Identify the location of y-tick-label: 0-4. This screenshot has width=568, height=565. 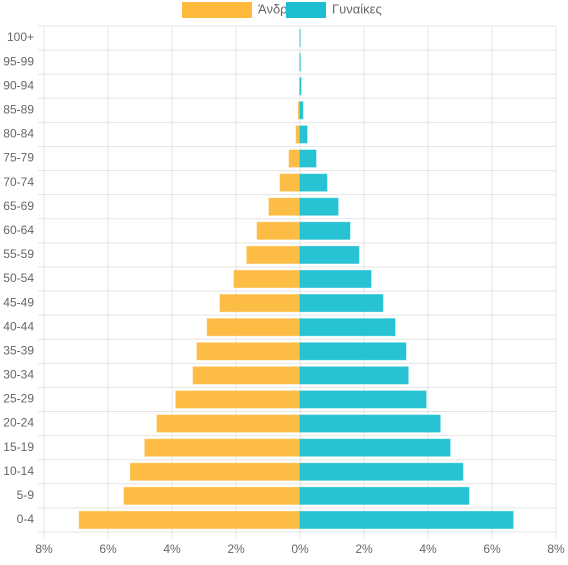
(26, 519).